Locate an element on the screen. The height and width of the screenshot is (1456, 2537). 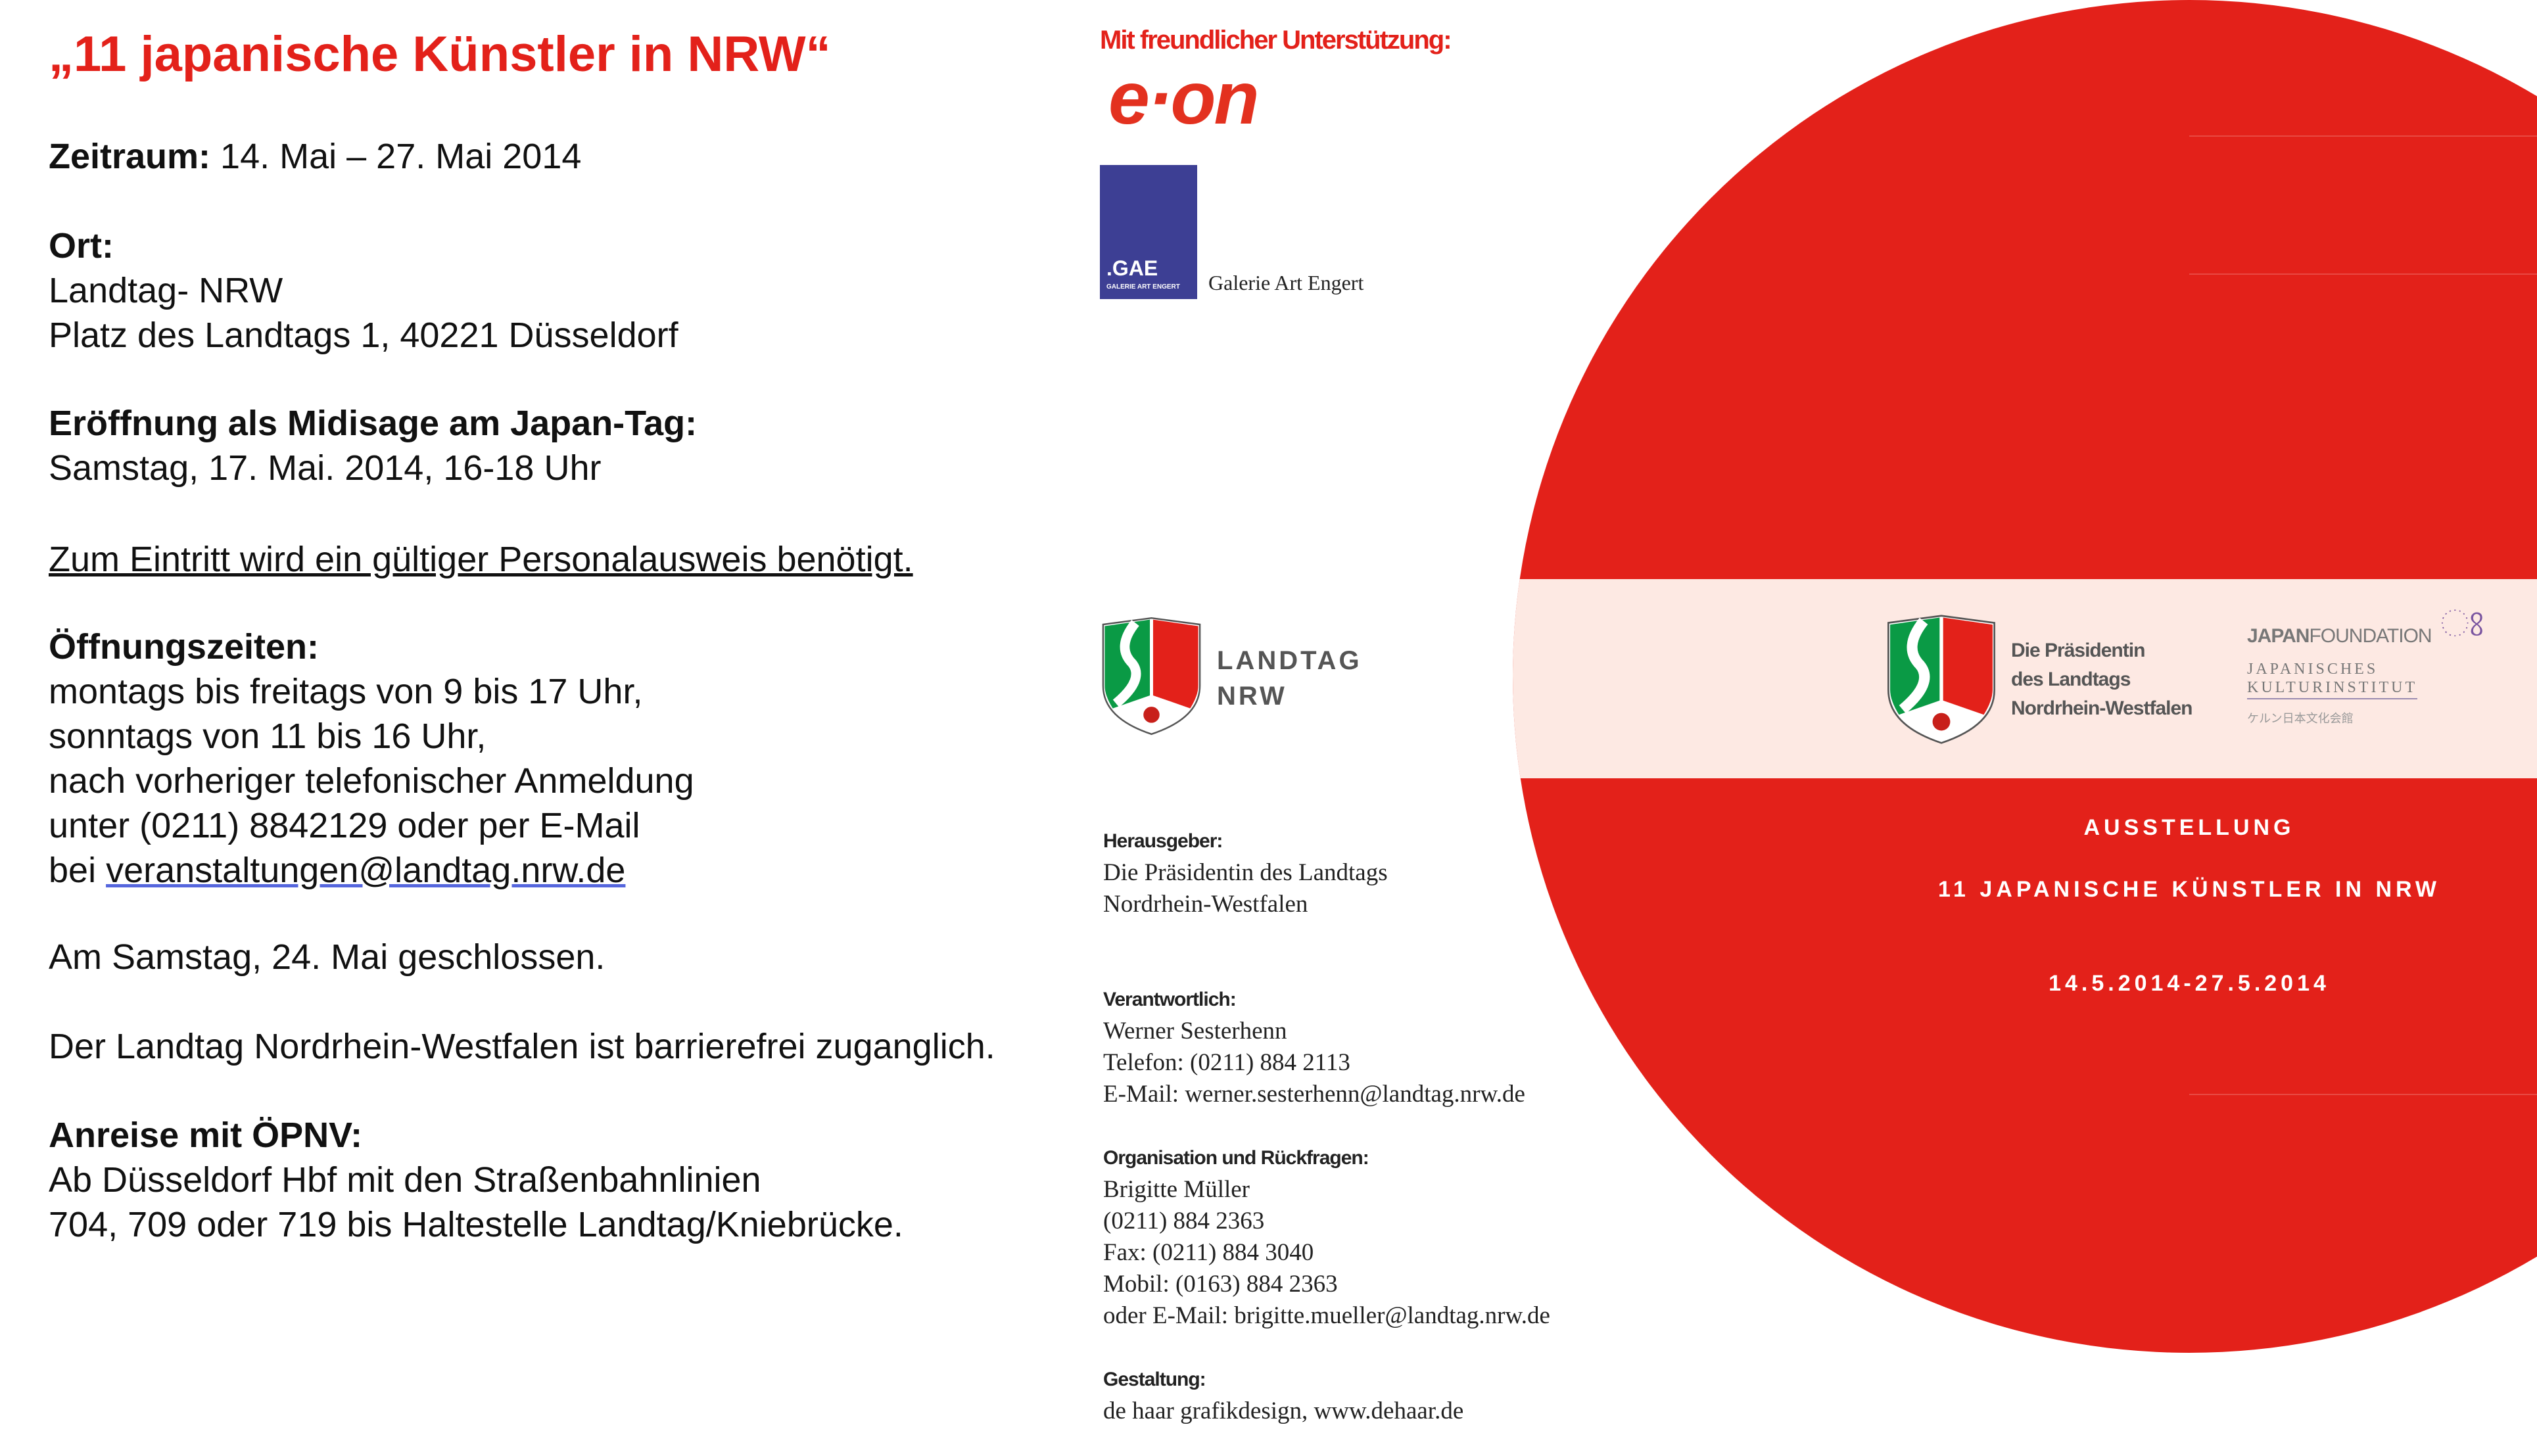
jp-text: ケルン日本文化会館 is located at coordinates (2300, 718).